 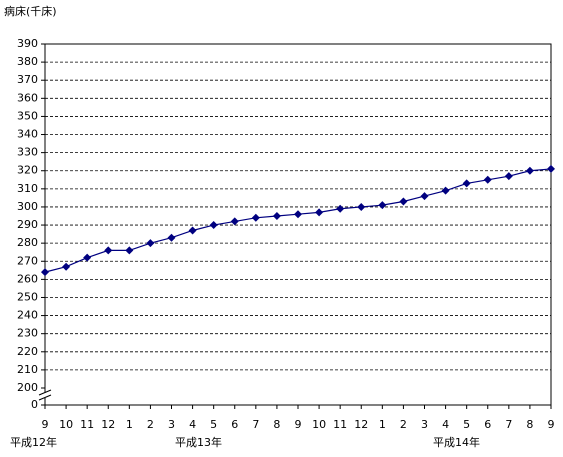 What do you see at coordinates (456, 442) in the screenshot?
I see `x-group-label: 平成14年` at bounding box center [456, 442].